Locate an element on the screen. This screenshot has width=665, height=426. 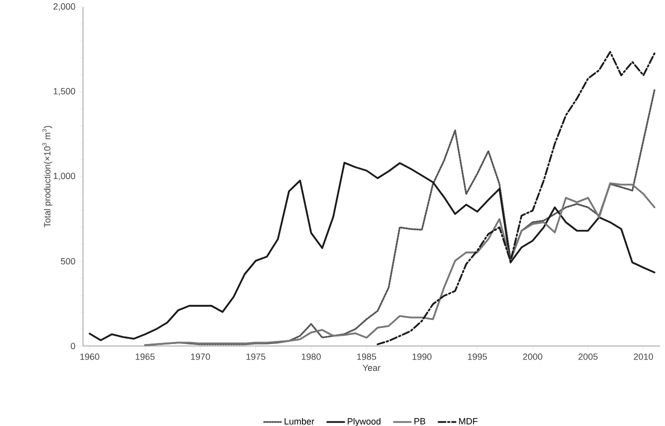
x-tick-label: 2000 is located at coordinates (532, 357).